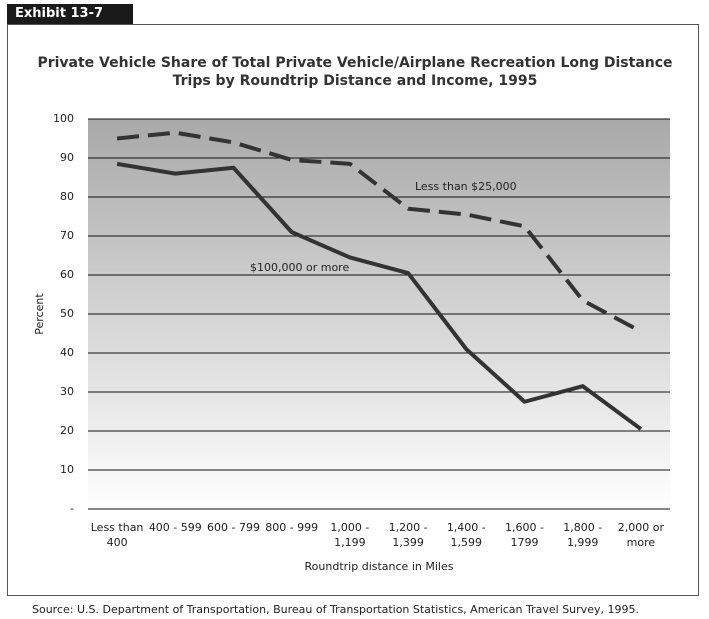 The image size is (709, 619). What do you see at coordinates (641, 535) in the screenshot?
I see `x-tick-label: 2,000 or more` at bounding box center [641, 535].